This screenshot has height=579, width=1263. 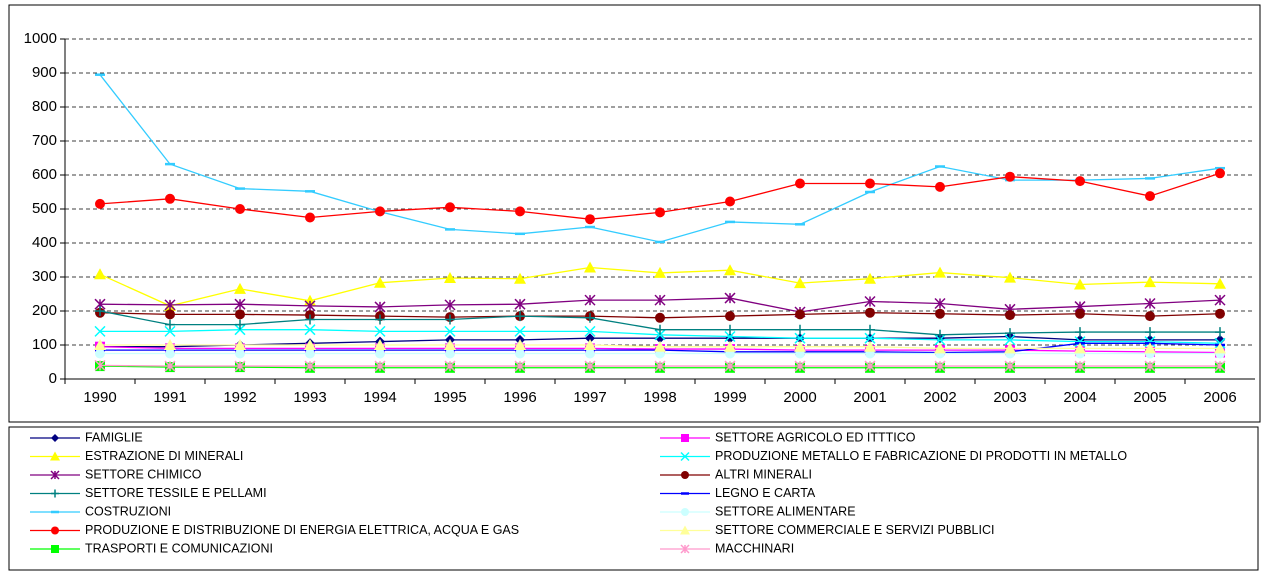 I want to click on legend-label: LEGNO E CARTA, so click(x=765, y=493).